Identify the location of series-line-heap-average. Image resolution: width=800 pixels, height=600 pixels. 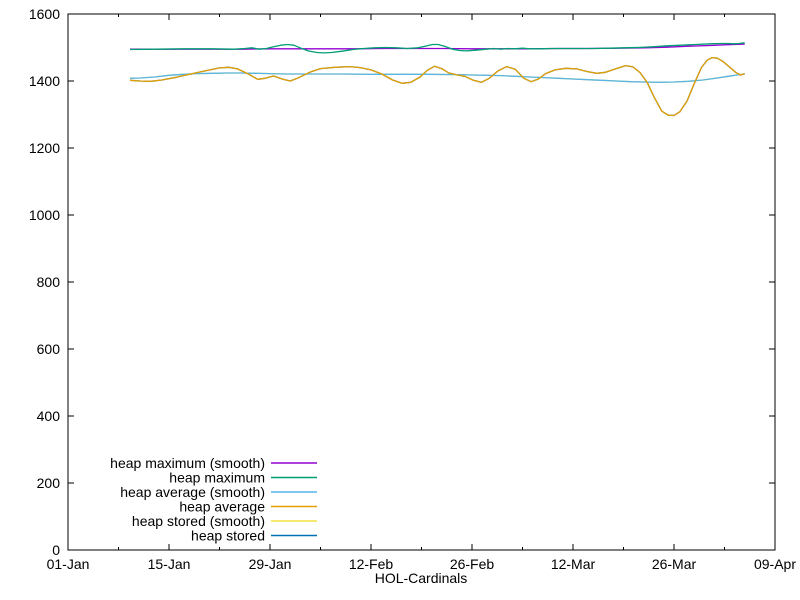
(437, 86).